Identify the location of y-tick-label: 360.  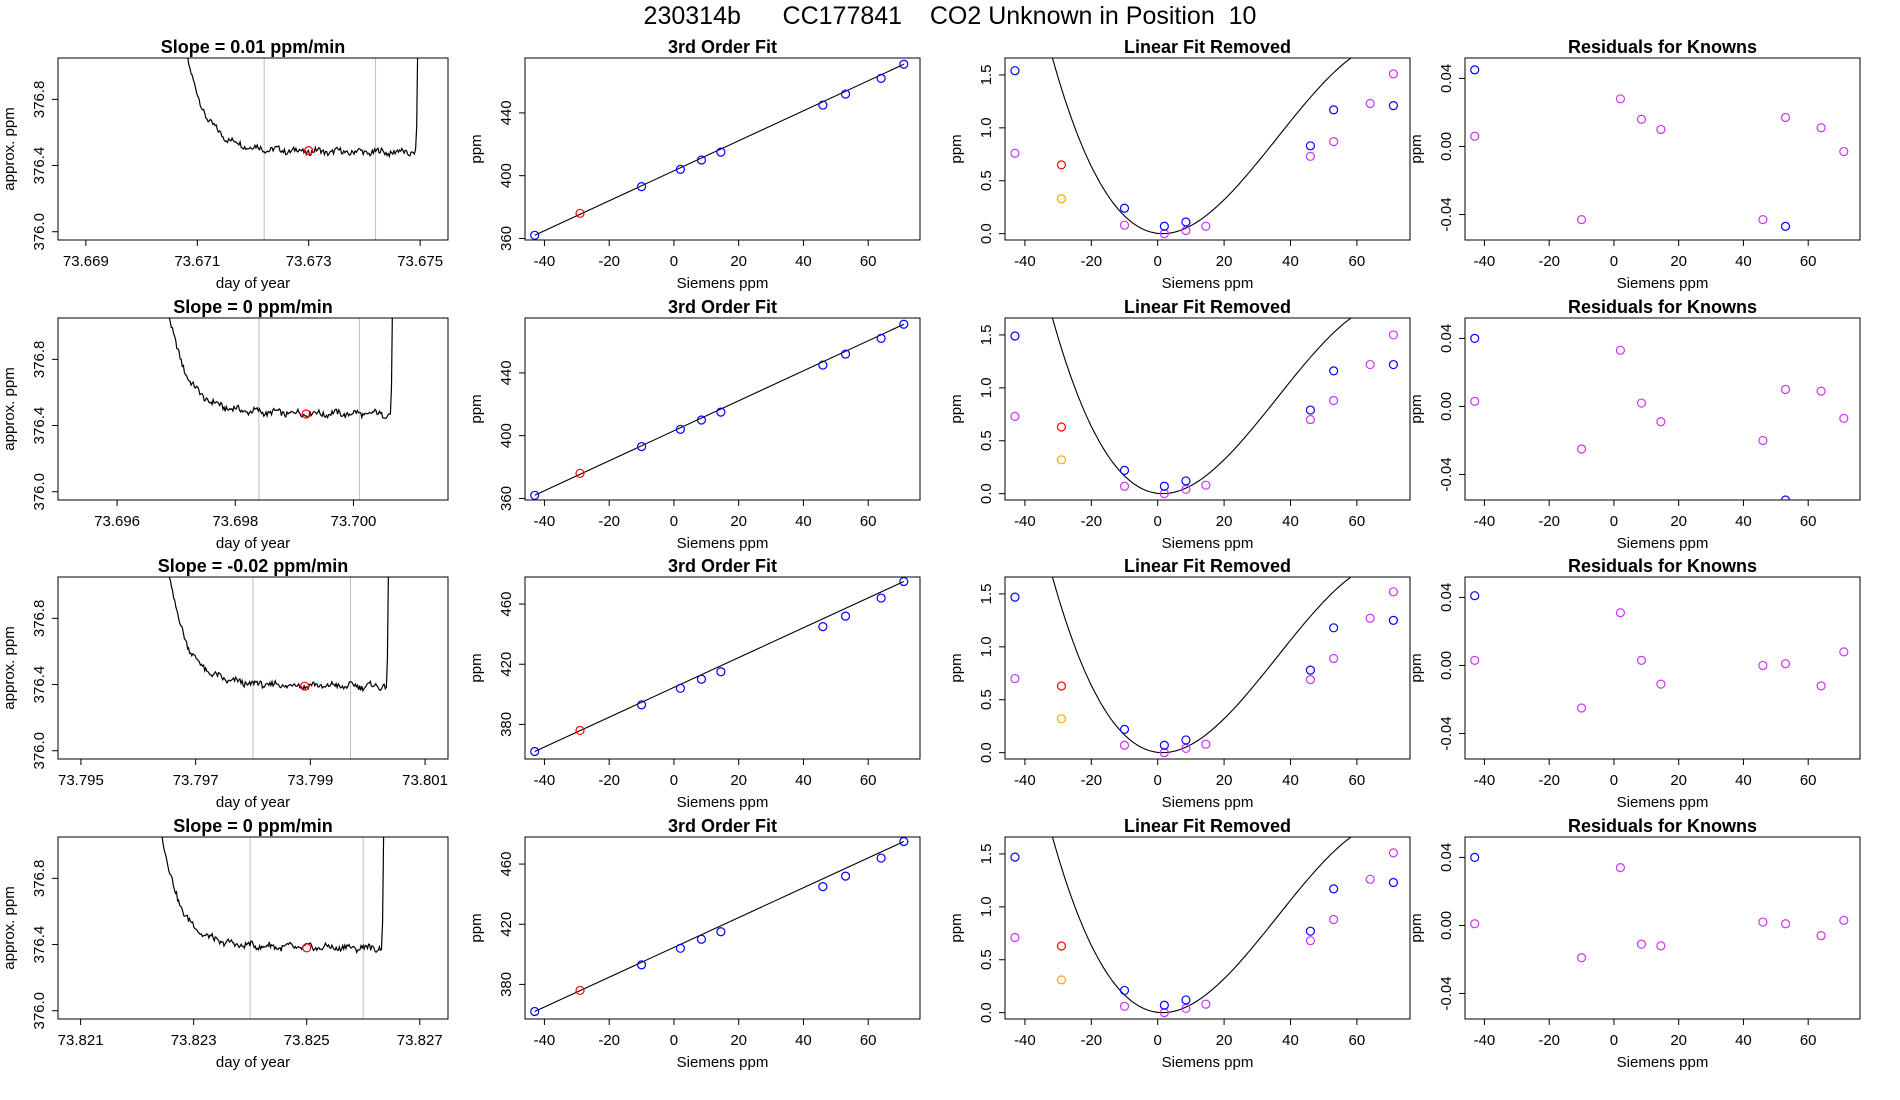
(506, 238).